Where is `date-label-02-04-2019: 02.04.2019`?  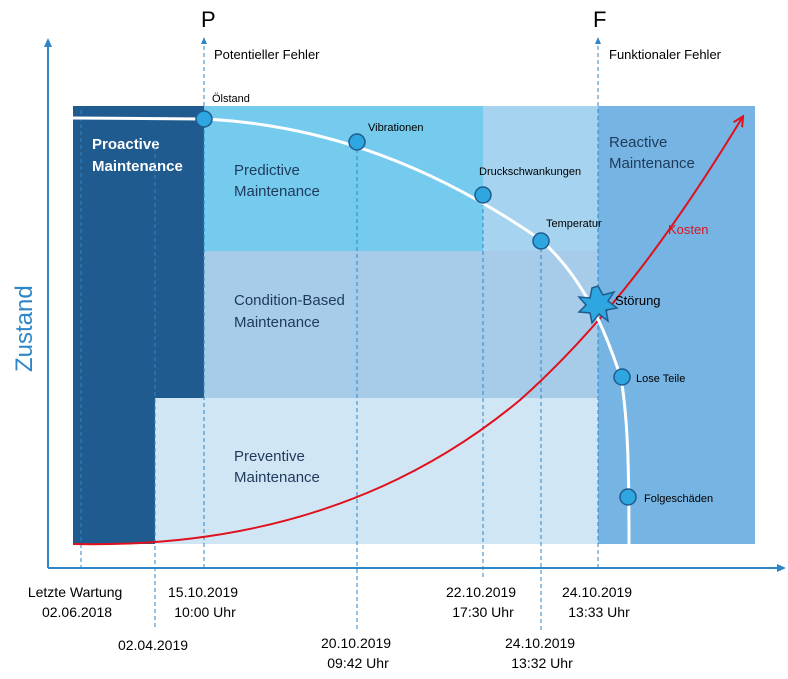
date-label-02-04-2019: 02.04.2019 is located at coordinates (153, 645).